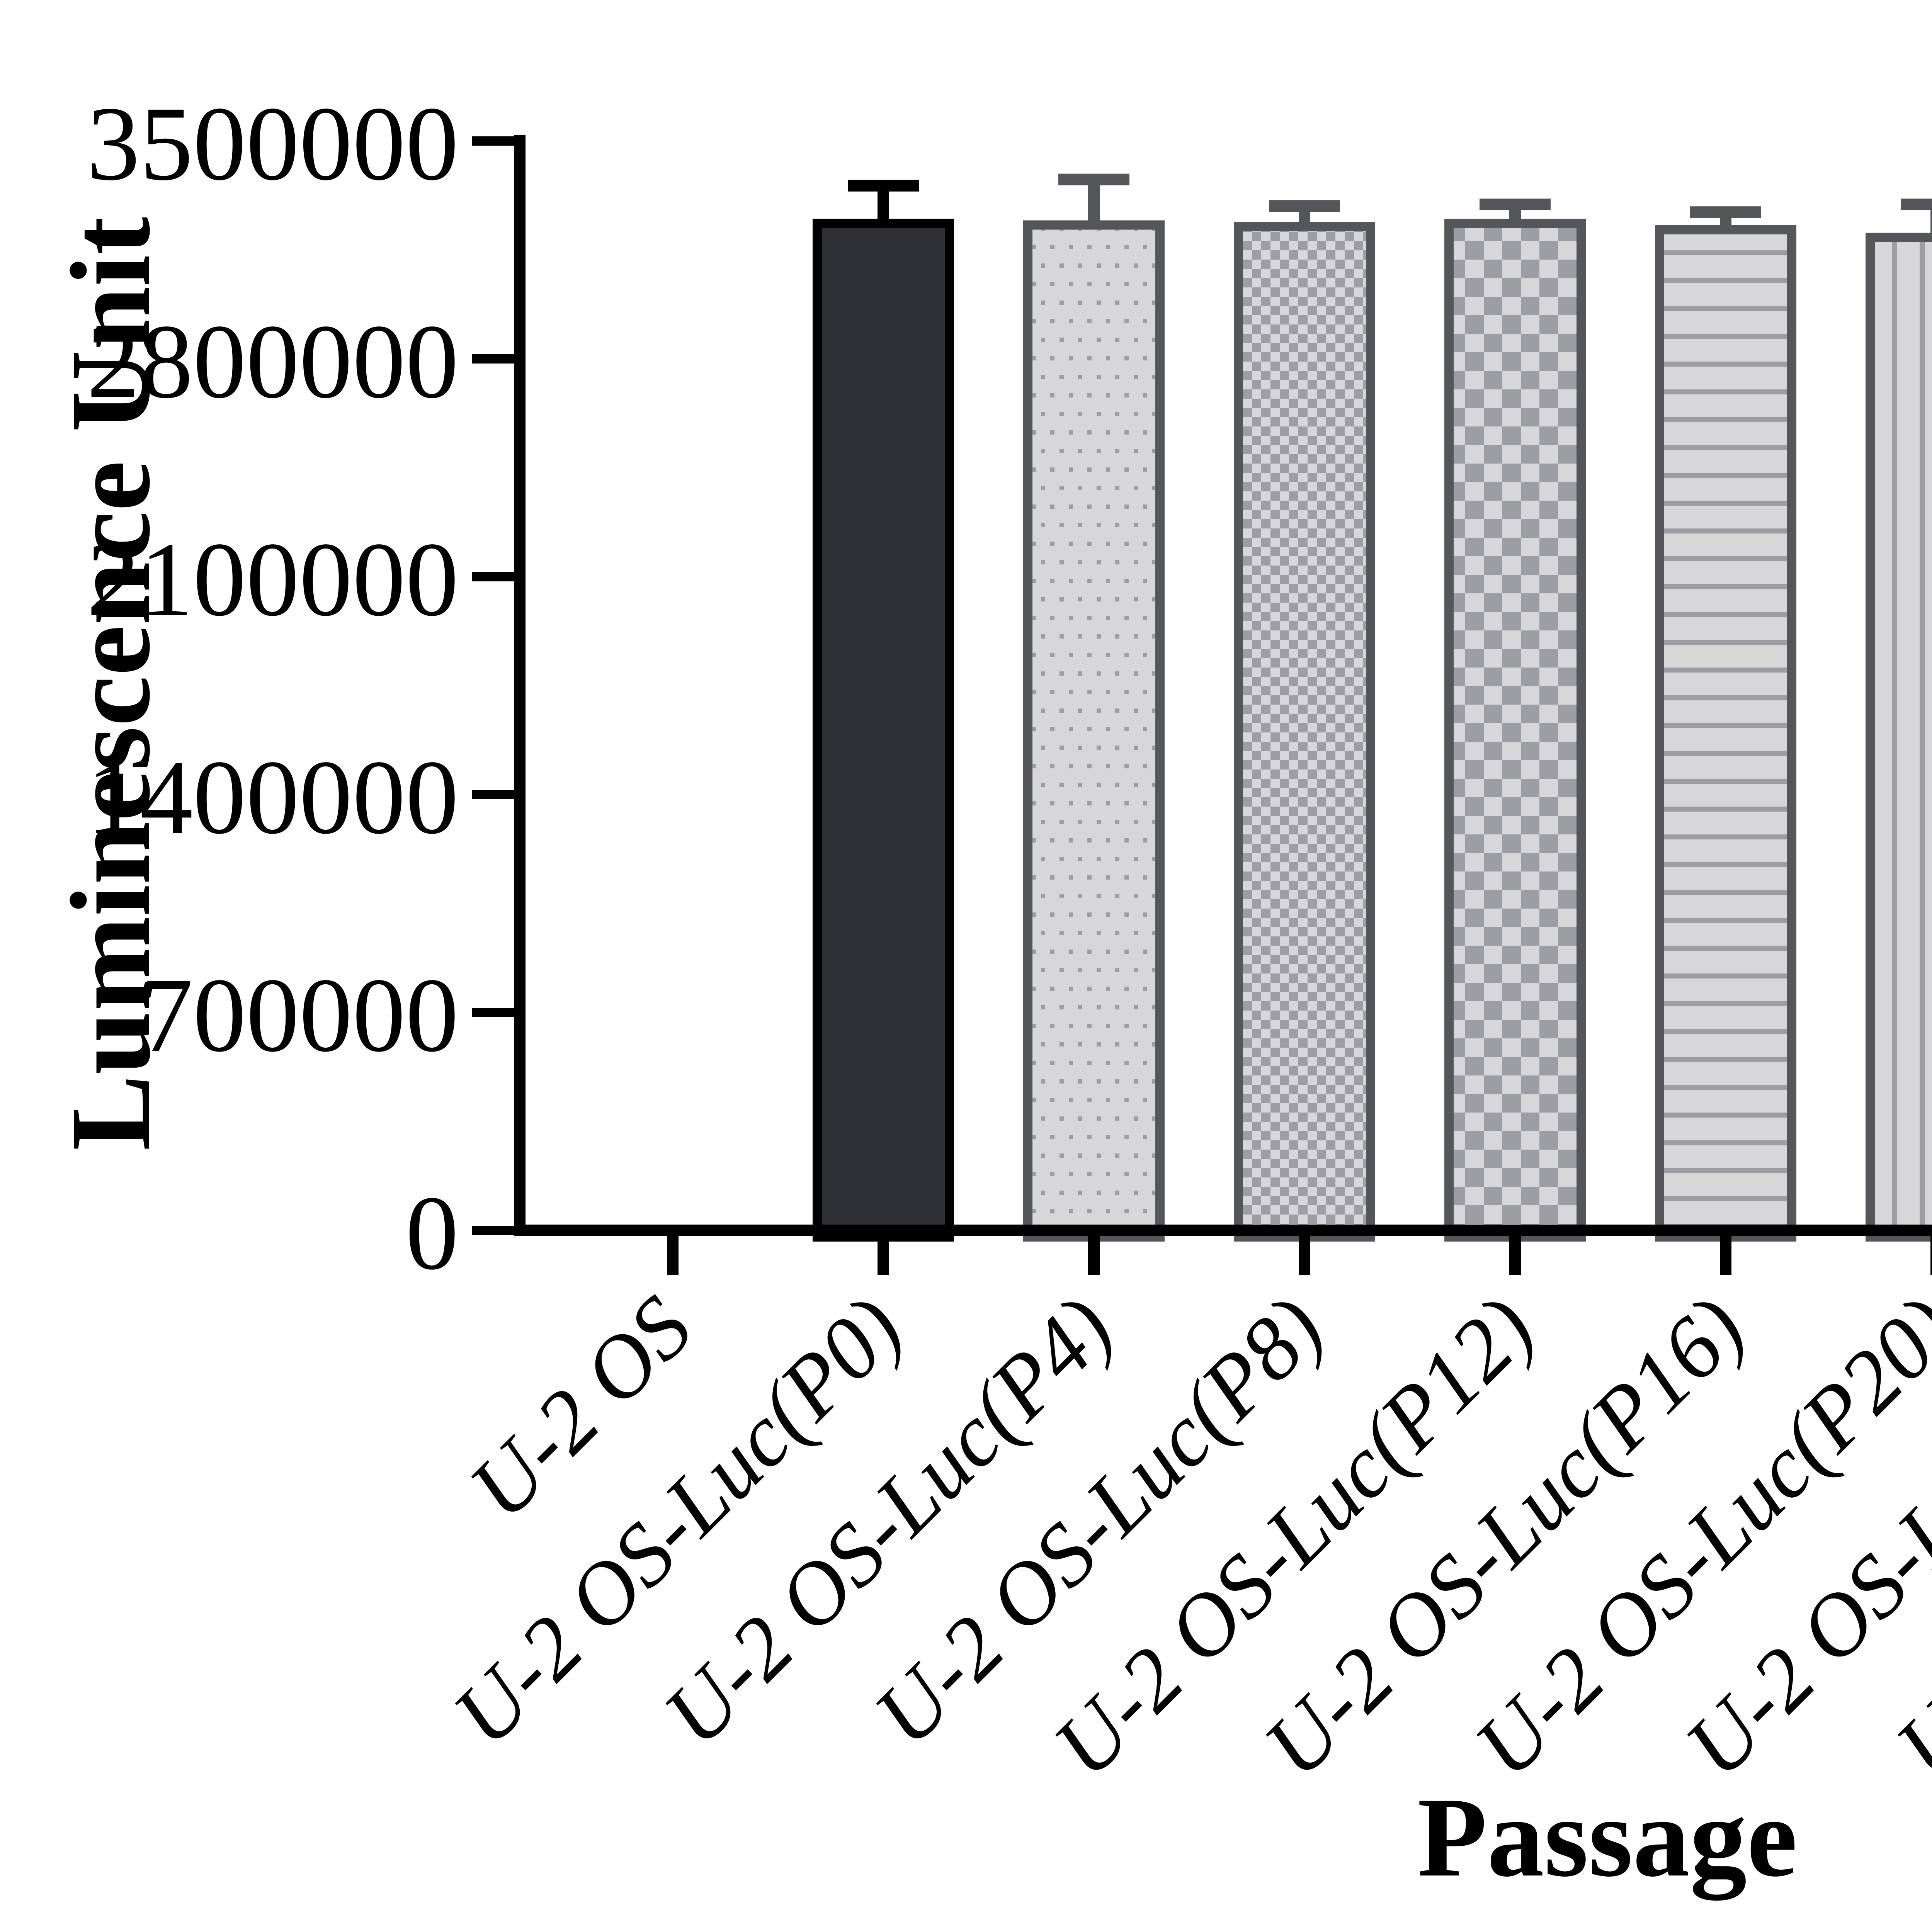 This screenshot has height=1923, width=1932. I want to click on x-axis-line, so click(1223, 1230).